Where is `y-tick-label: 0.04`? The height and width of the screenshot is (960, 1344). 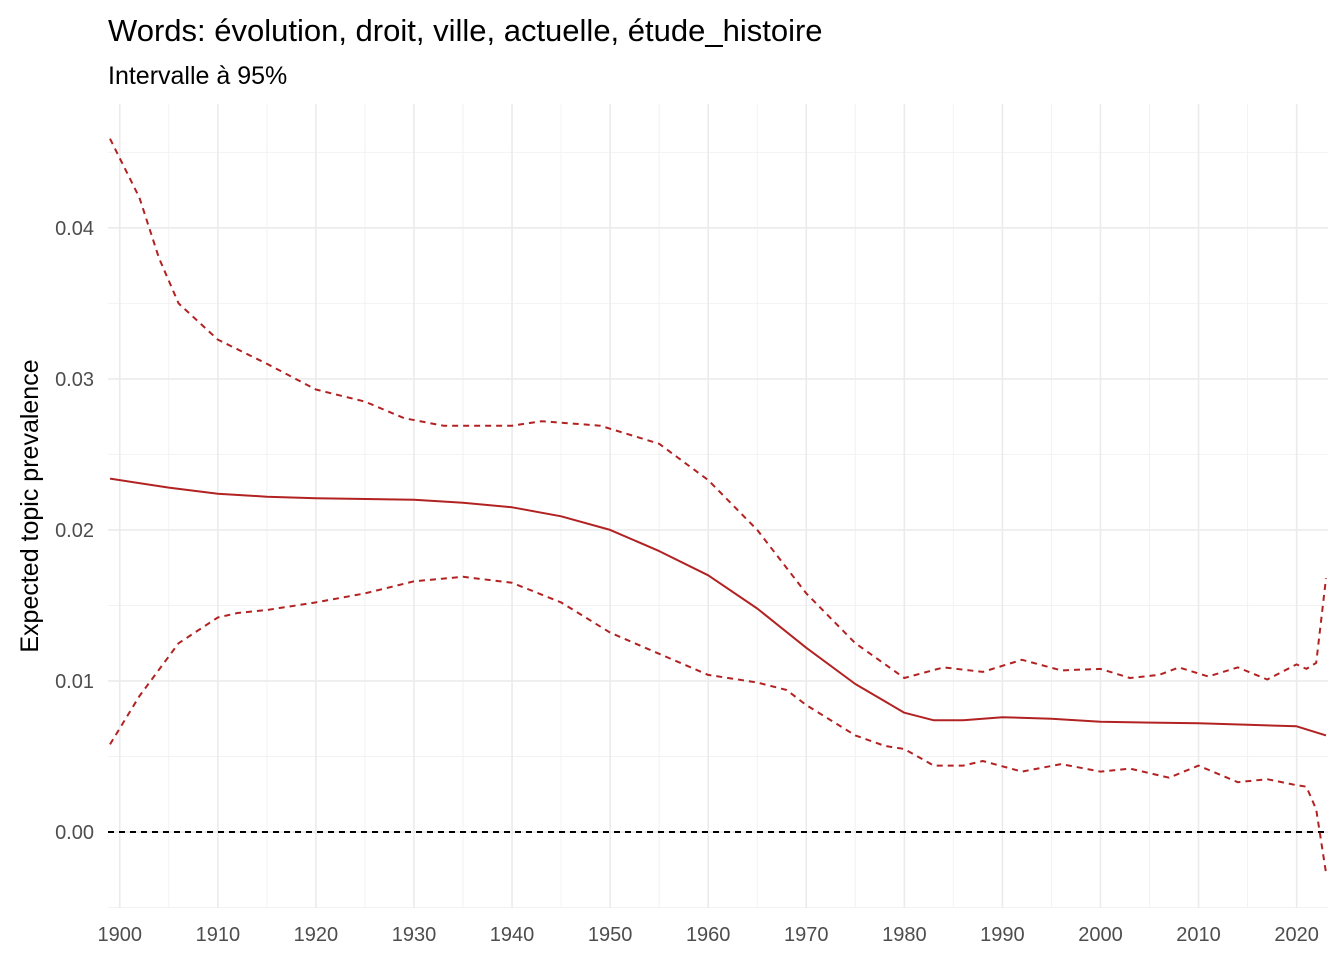
y-tick-label: 0.04 is located at coordinates (74, 229).